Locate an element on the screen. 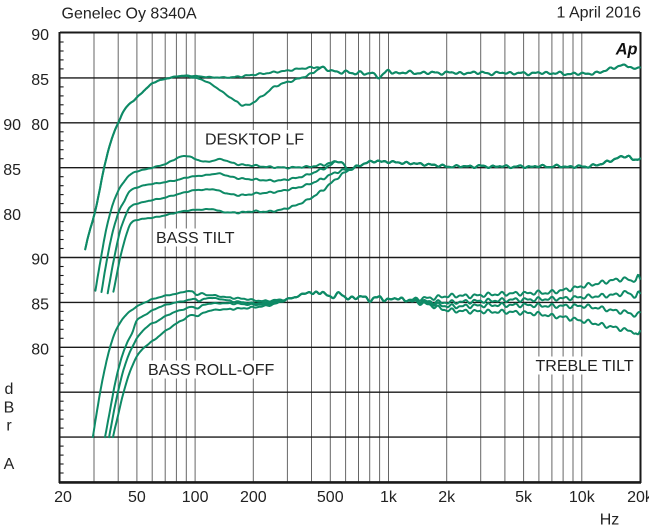 Image resolution: width=649 pixels, height=528 pixels. svg-text: 5k is located at coordinates (524, 497).